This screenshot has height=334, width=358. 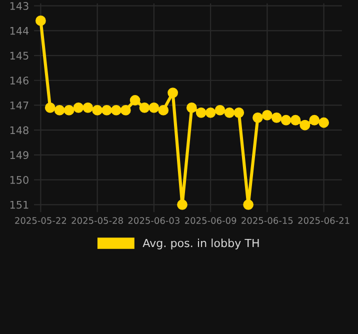 What do you see at coordinates (19, 106) in the screenshot?
I see `y-tick-label: 147` at bounding box center [19, 106].